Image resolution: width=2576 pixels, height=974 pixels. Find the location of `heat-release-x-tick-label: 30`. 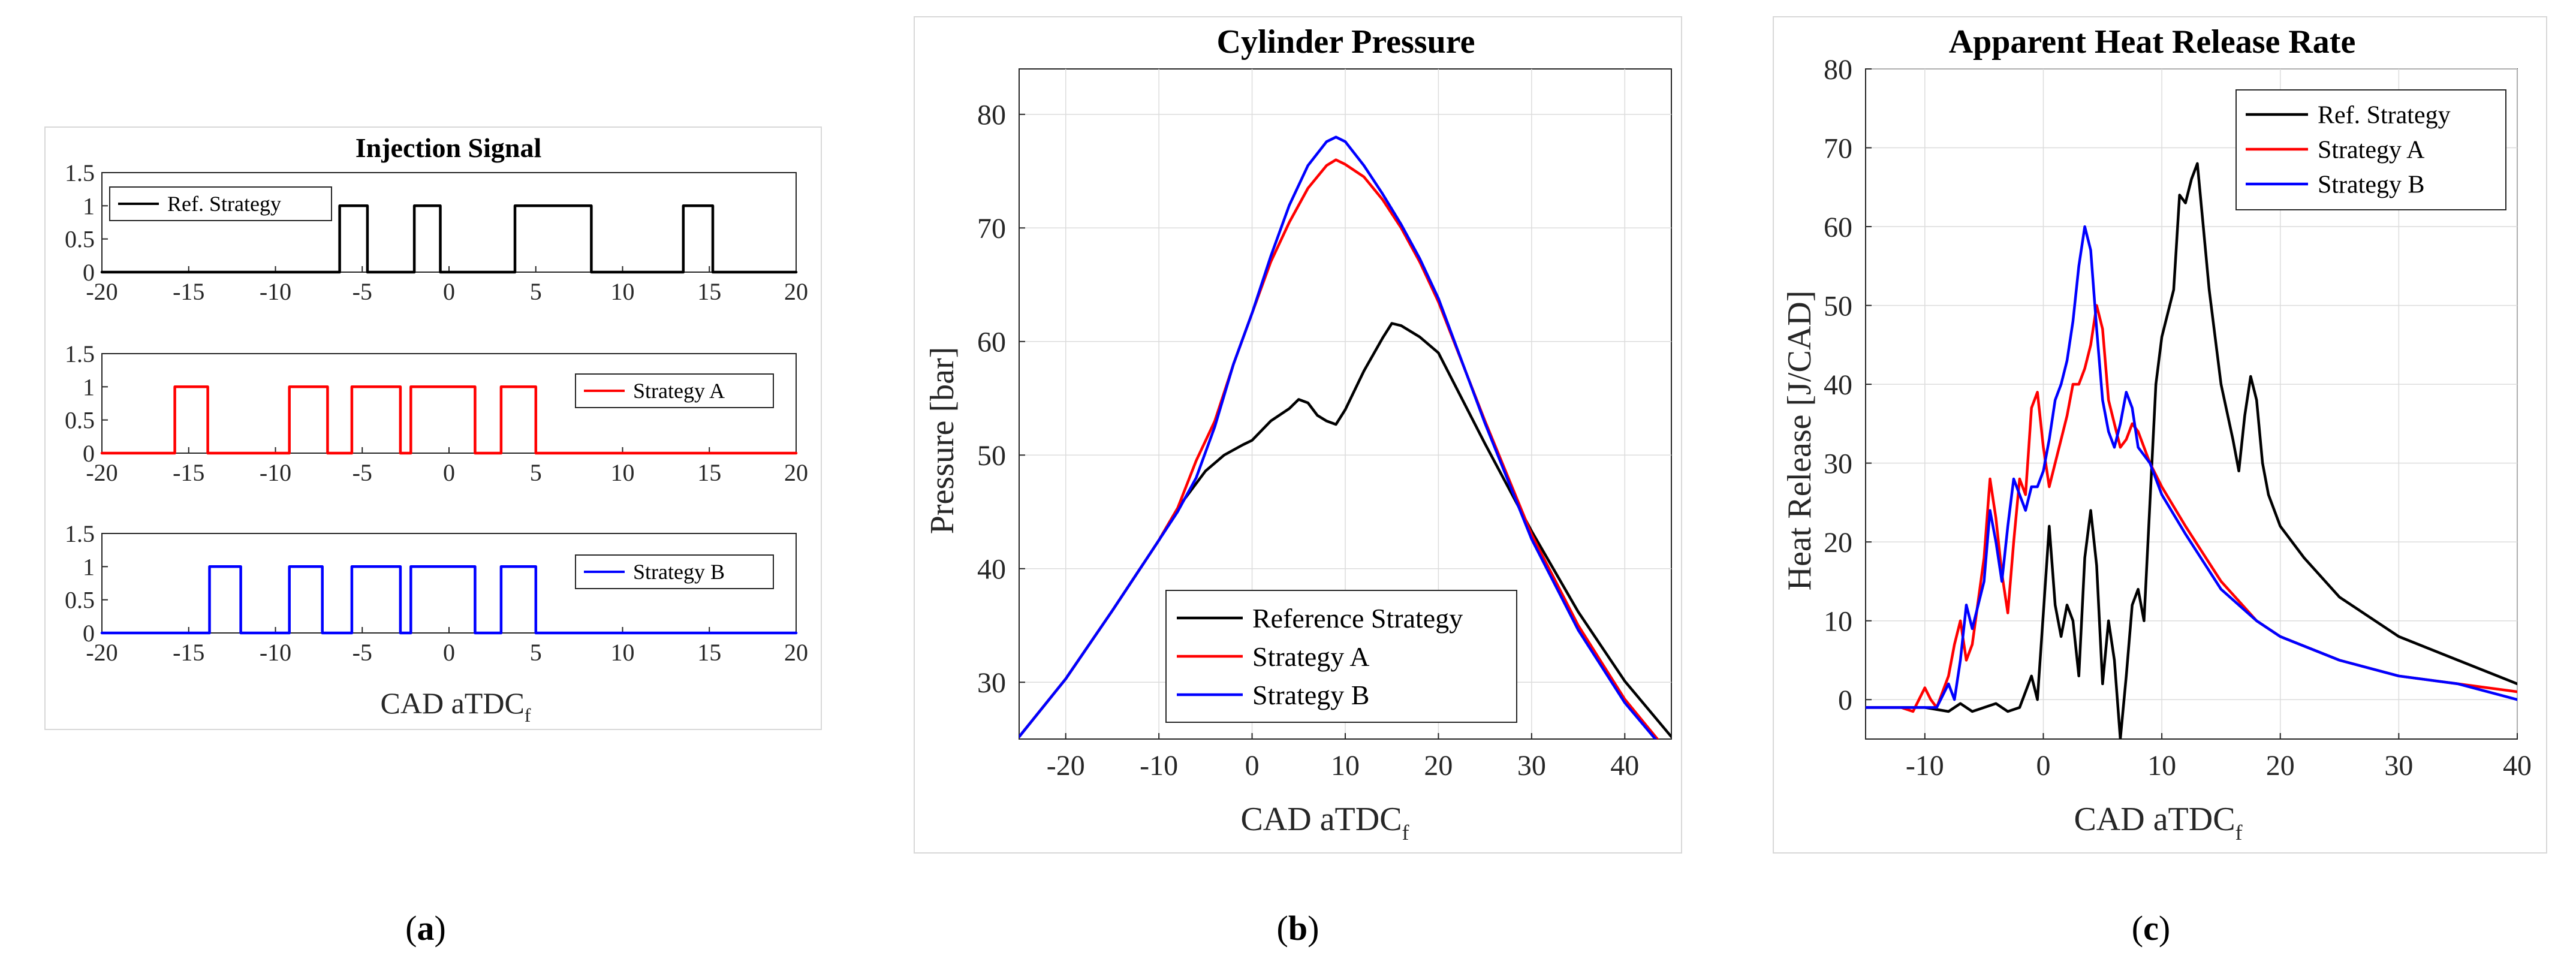

heat-release-x-tick-label: 30 is located at coordinates (2398, 766).